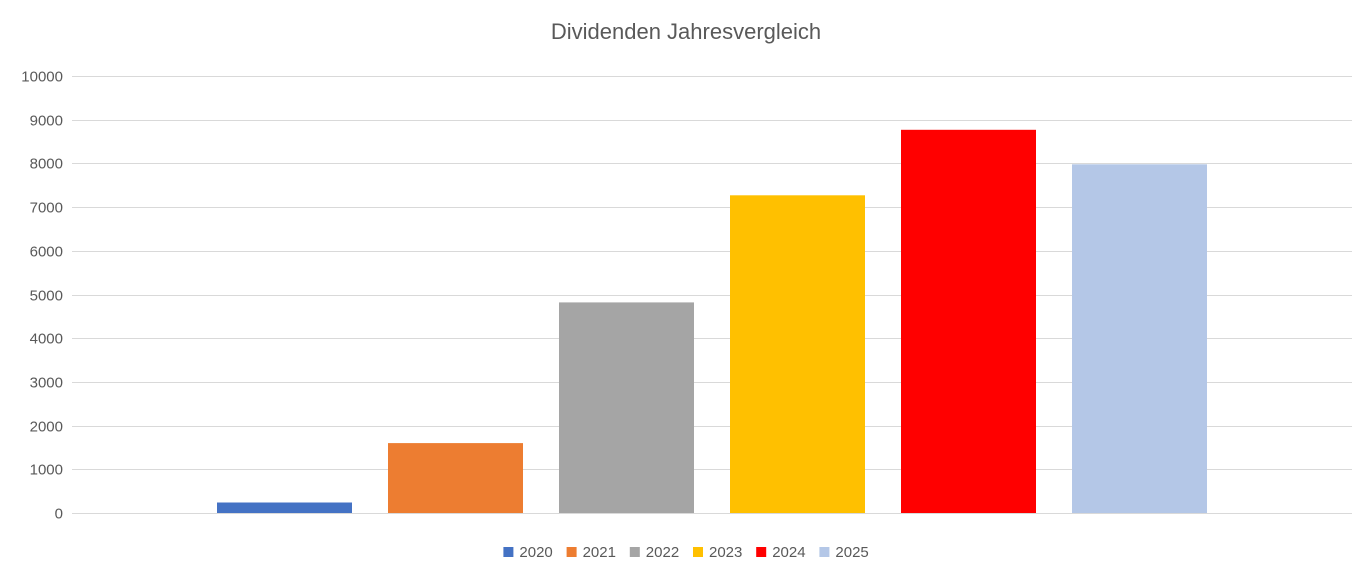 The image size is (1372, 570). What do you see at coordinates (455, 478) in the screenshot?
I see `bar-2021` at bounding box center [455, 478].